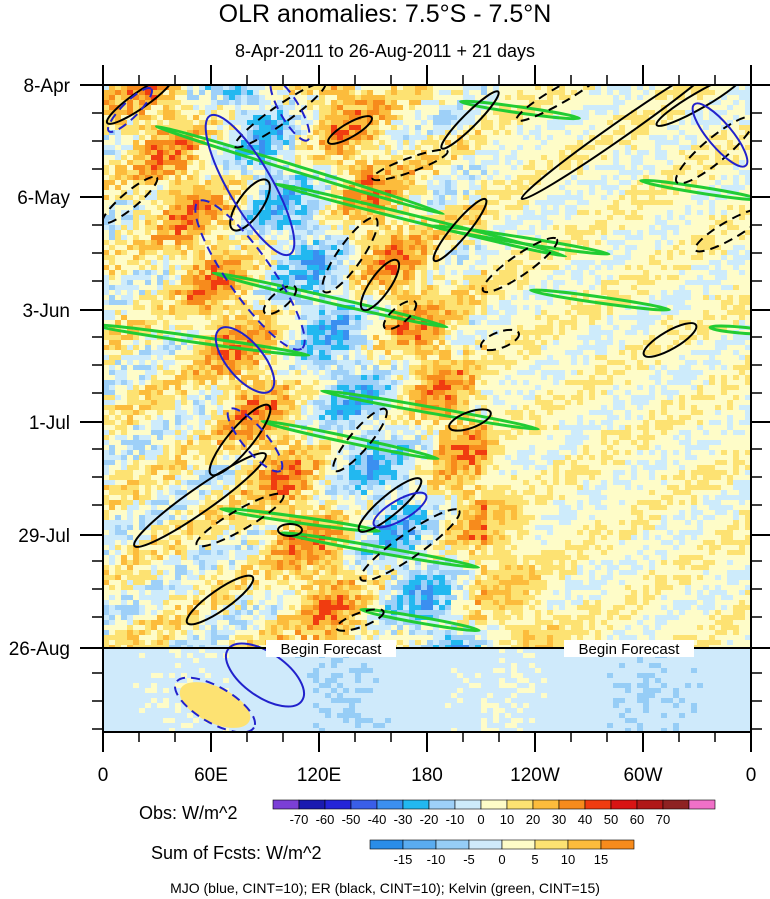 This screenshot has width=770, height=899. Describe the element at coordinates (630, 649) in the screenshot. I see `begin-forecast-label: Begin Forecast` at that location.